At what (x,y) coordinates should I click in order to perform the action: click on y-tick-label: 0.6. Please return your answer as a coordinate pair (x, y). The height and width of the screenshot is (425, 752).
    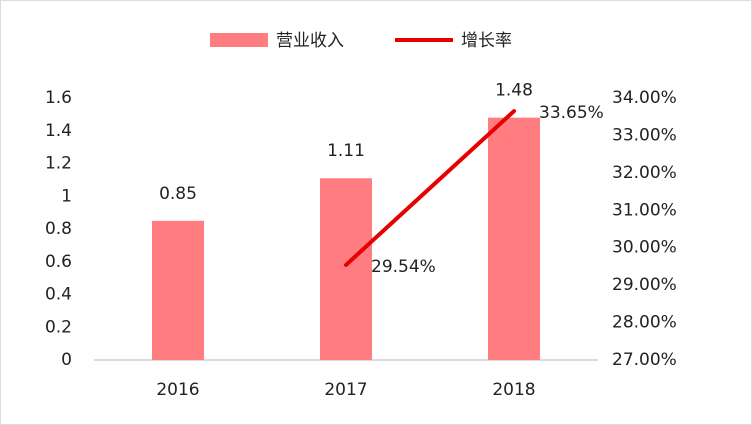
    Looking at the image, I should click on (58, 262).